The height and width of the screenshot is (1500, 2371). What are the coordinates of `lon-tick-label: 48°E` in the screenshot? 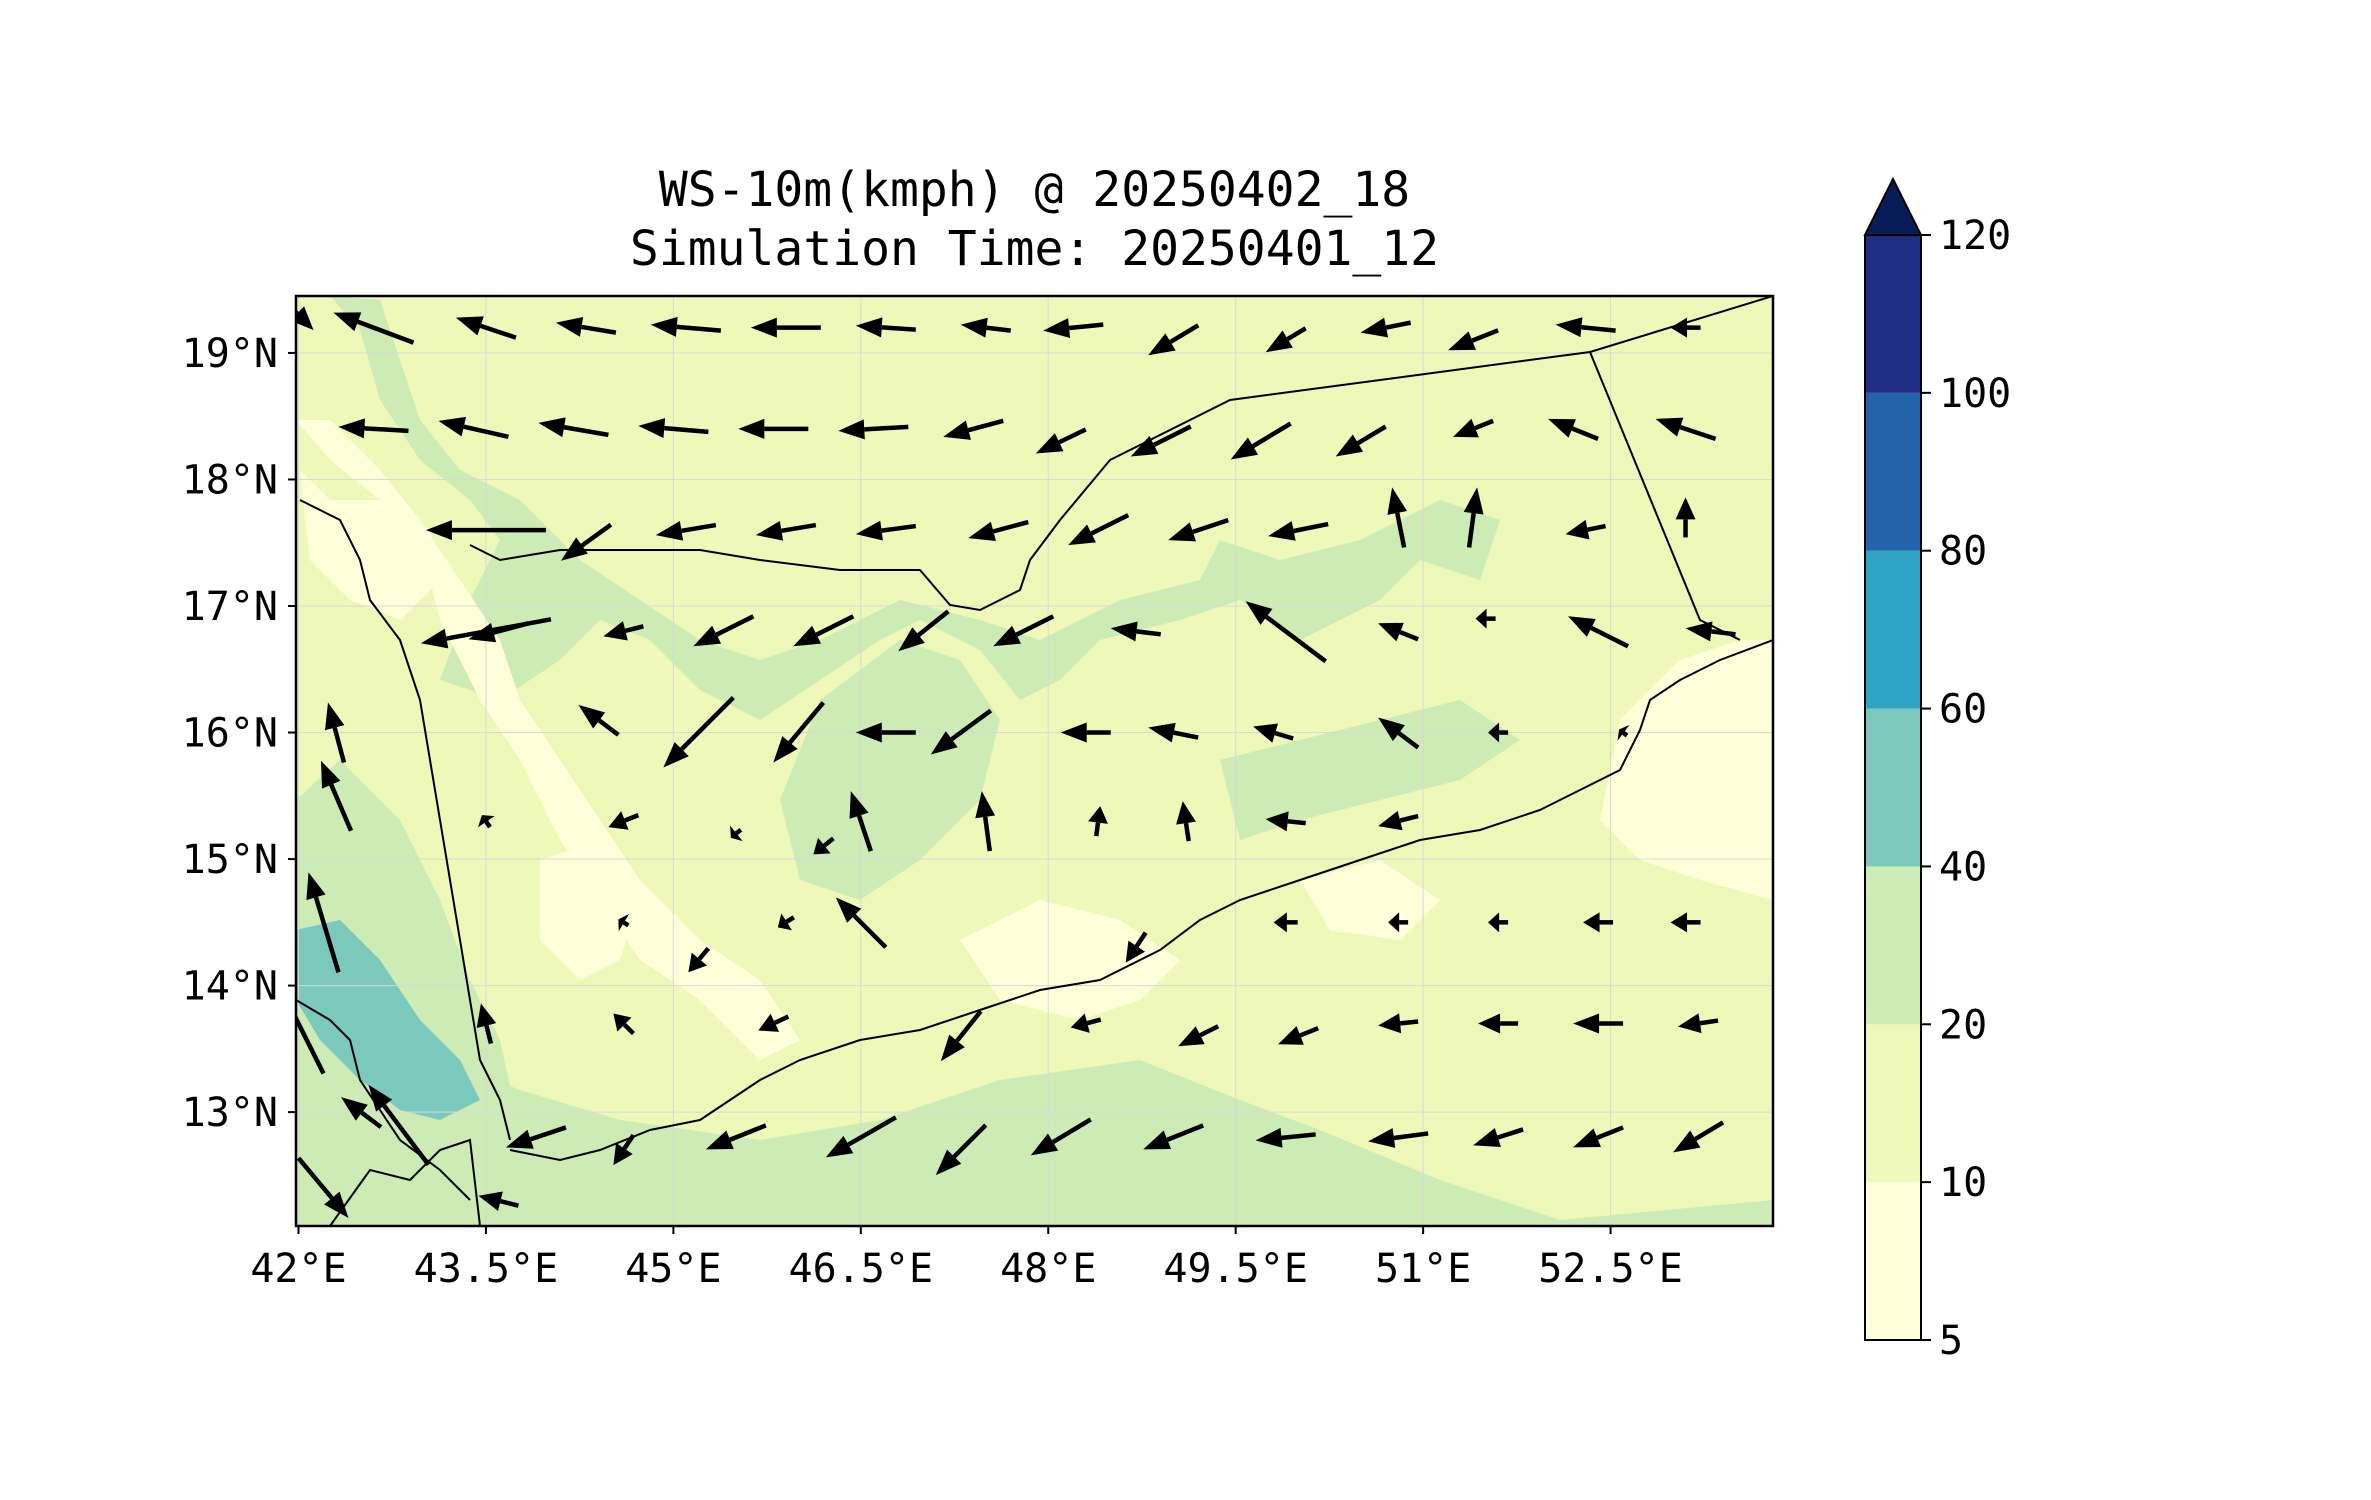 It's located at (1048, 1269).